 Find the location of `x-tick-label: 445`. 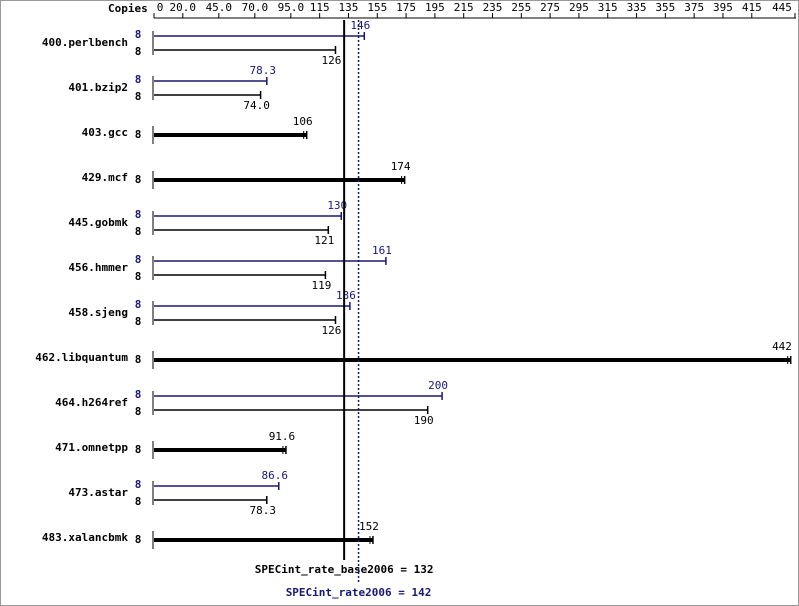

x-tick-label: 445 is located at coordinates (782, 7).